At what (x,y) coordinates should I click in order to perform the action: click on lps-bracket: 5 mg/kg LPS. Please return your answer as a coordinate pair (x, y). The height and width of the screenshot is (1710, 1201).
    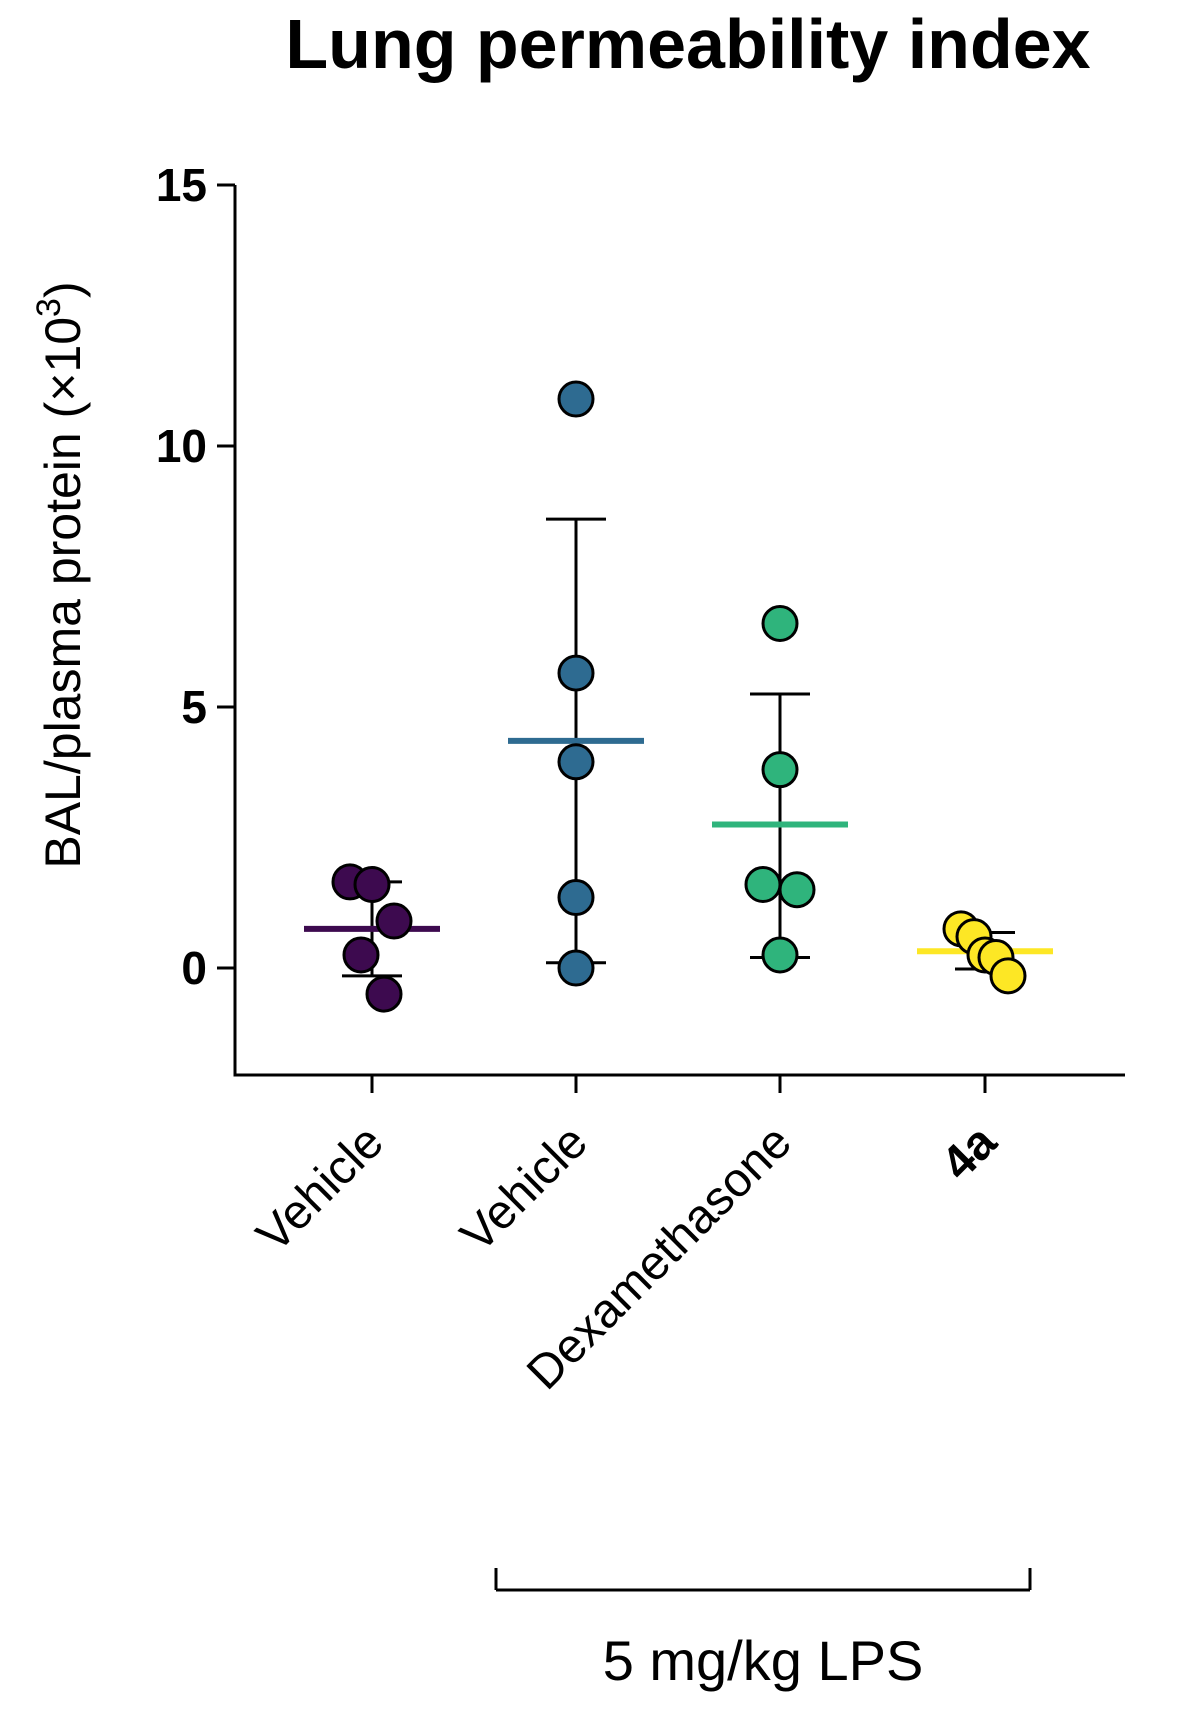
    Looking at the image, I should click on (763, 1630).